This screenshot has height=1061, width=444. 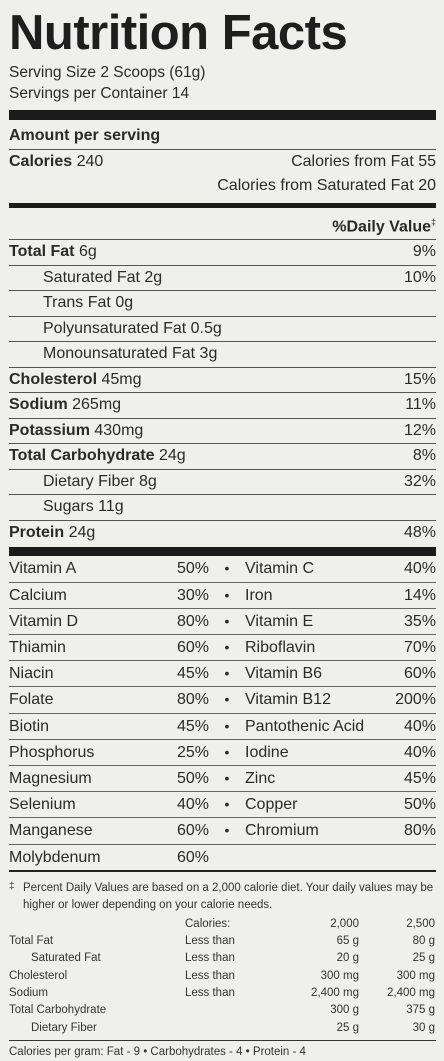 What do you see at coordinates (51, 831) in the screenshot?
I see `vitamin-name: Manganese` at bounding box center [51, 831].